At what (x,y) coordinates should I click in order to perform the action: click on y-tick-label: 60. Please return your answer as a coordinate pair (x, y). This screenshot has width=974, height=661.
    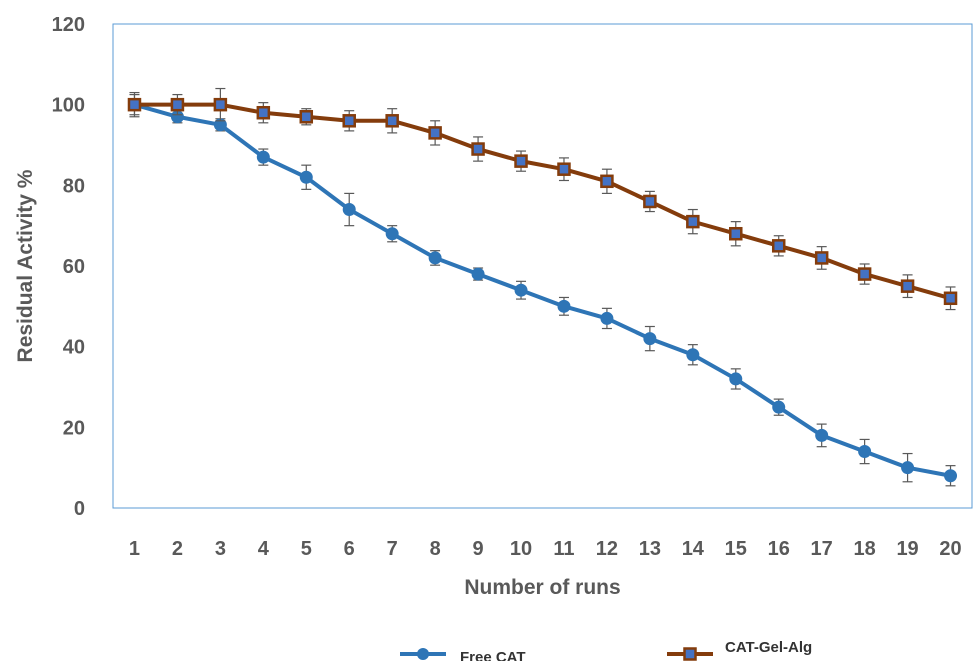
    Looking at the image, I should click on (74, 267).